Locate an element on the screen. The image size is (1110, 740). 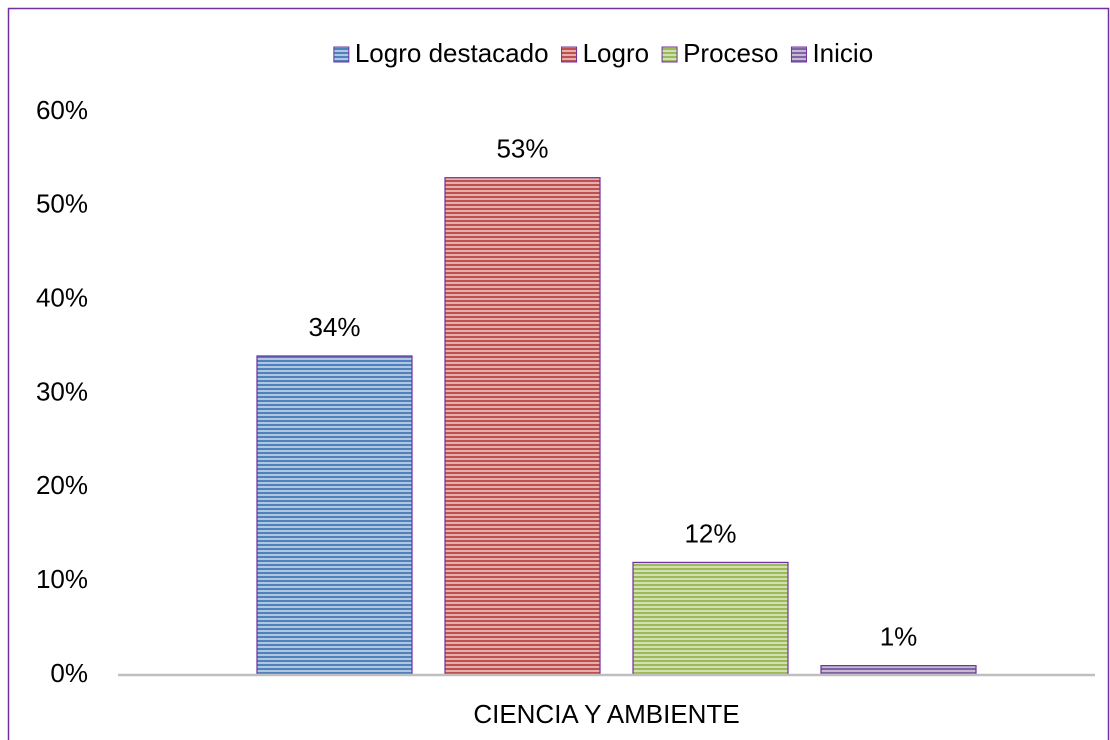
y-tick-label: 60% is located at coordinates (62, 110).